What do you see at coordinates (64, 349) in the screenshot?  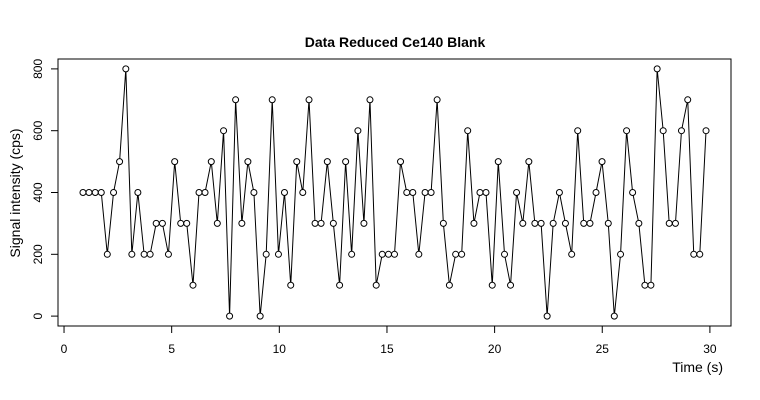 I see `x-tick-label: 0` at bounding box center [64, 349].